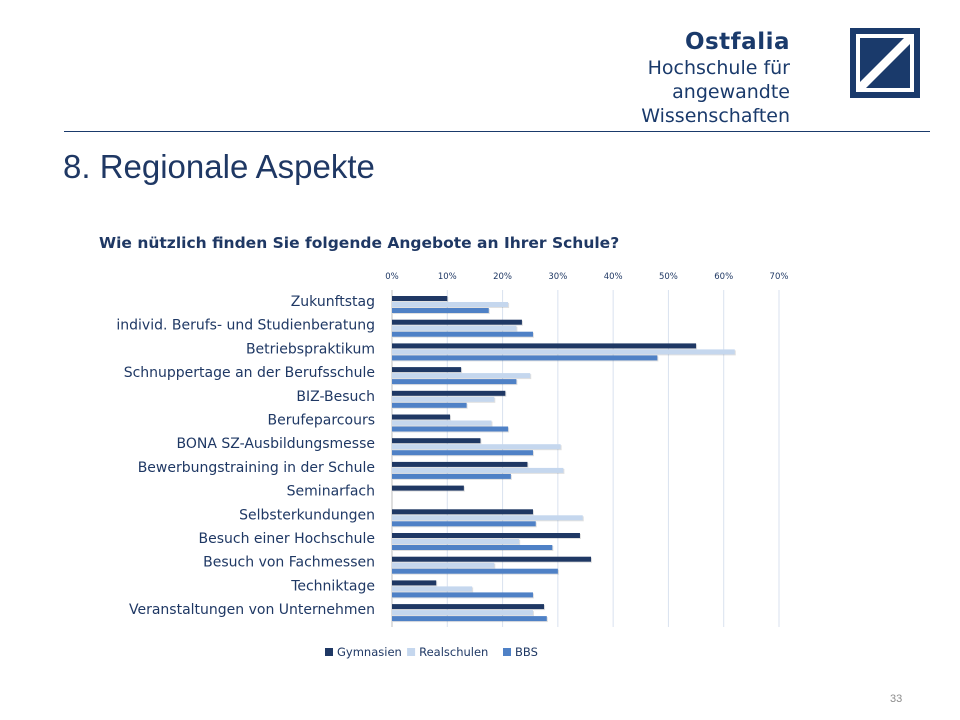  What do you see at coordinates (557, 277) in the screenshot?
I see `x-tick-label: 30%` at bounding box center [557, 277].